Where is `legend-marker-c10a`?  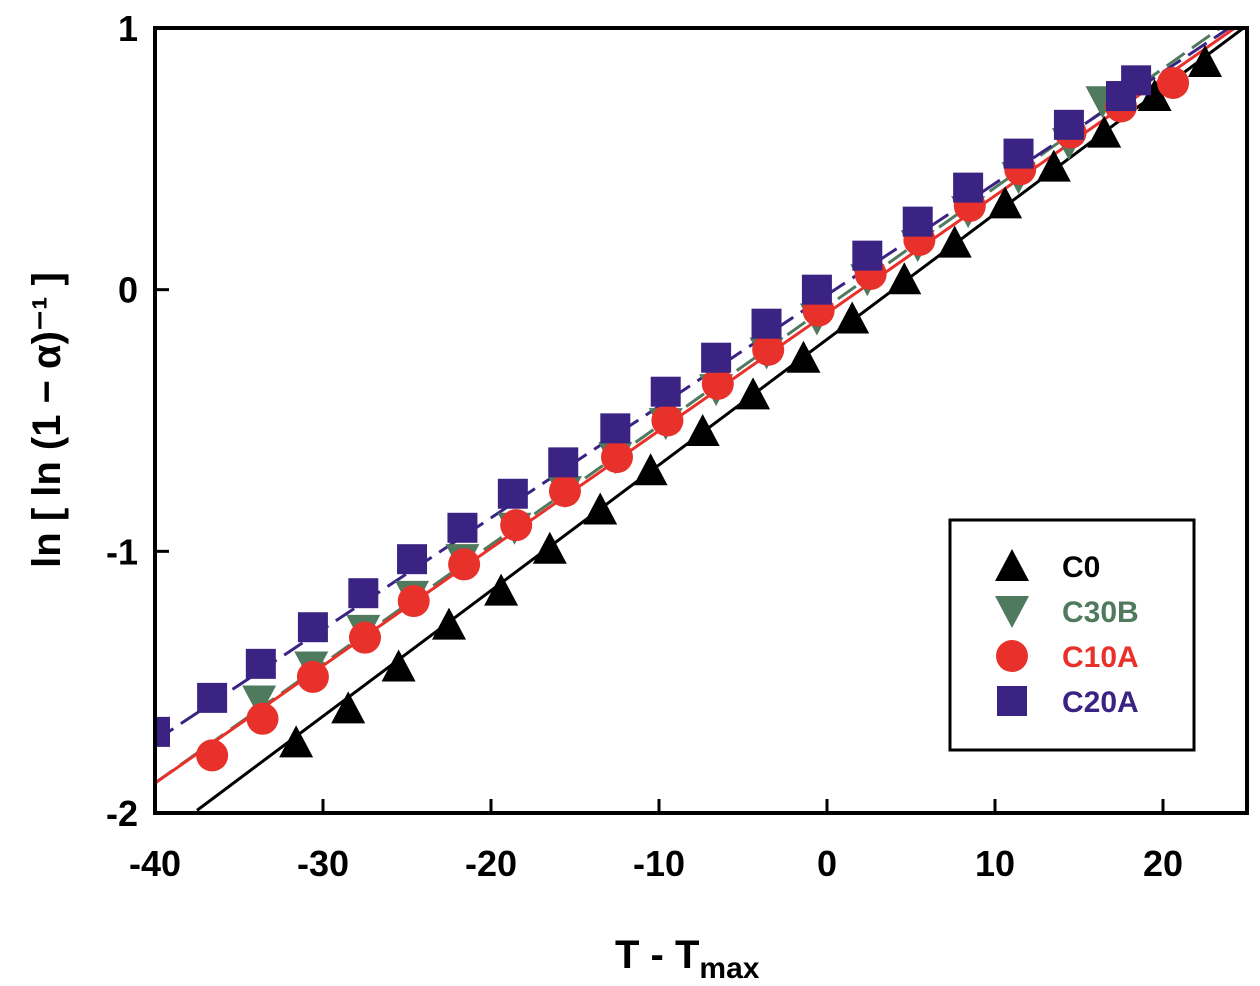 legend-marker-c10a is located at coordinates (1012, 656).